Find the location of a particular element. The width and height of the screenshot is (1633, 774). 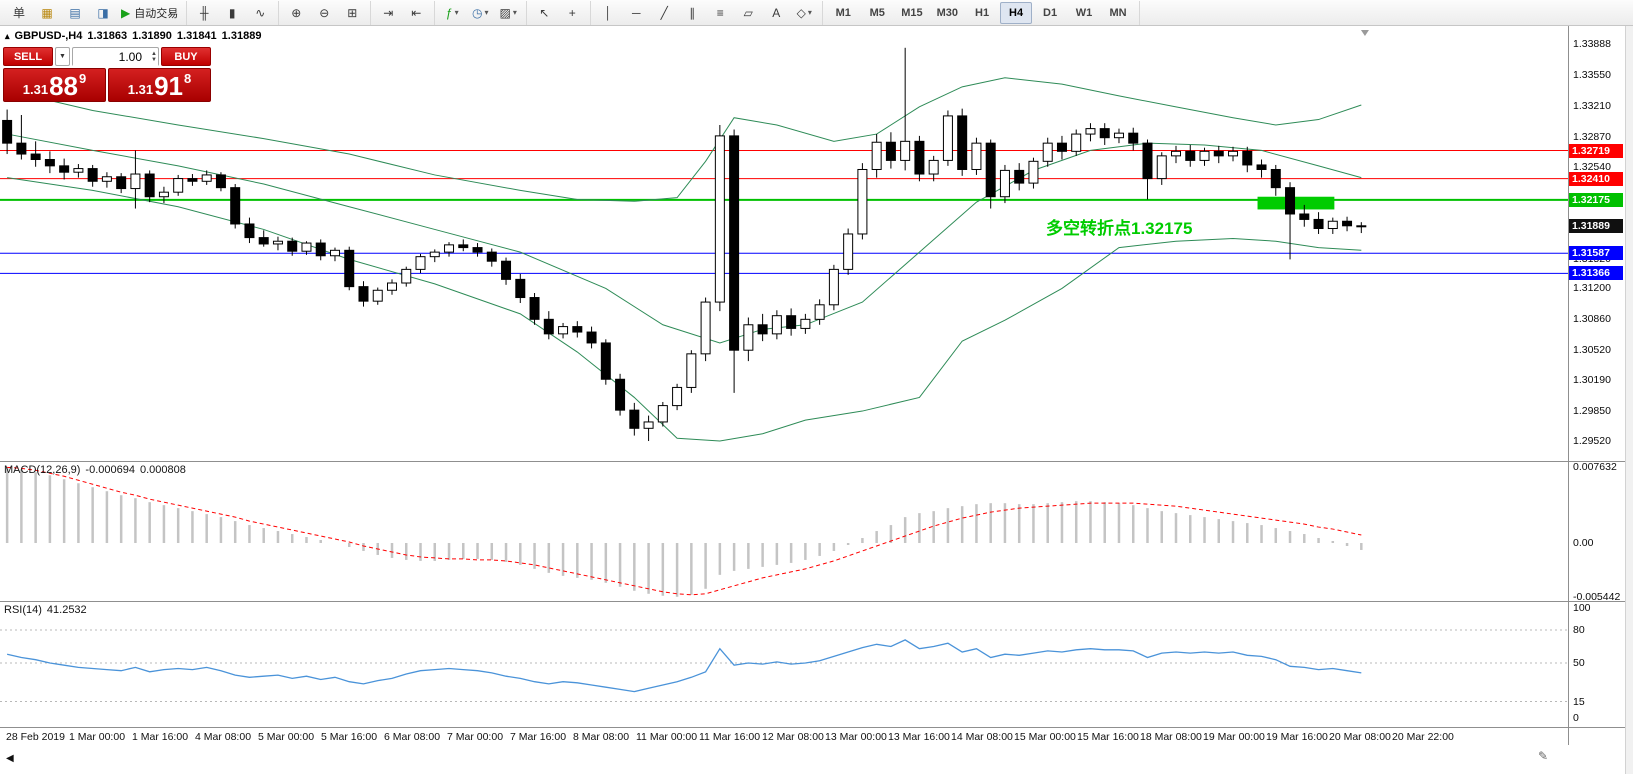

bar-chart-icon: ╫ is located at coordinates (204, 13).